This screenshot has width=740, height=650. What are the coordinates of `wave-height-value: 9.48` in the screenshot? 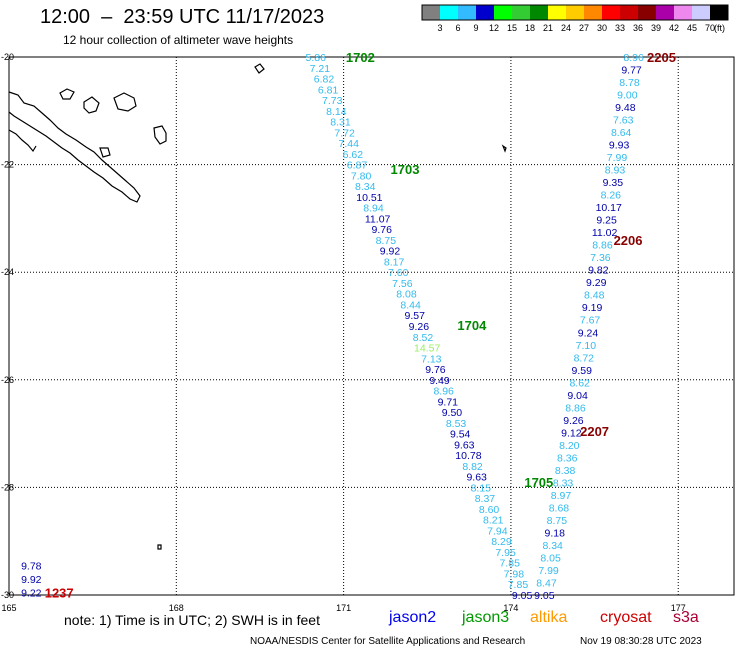 It's located at (625, 108).